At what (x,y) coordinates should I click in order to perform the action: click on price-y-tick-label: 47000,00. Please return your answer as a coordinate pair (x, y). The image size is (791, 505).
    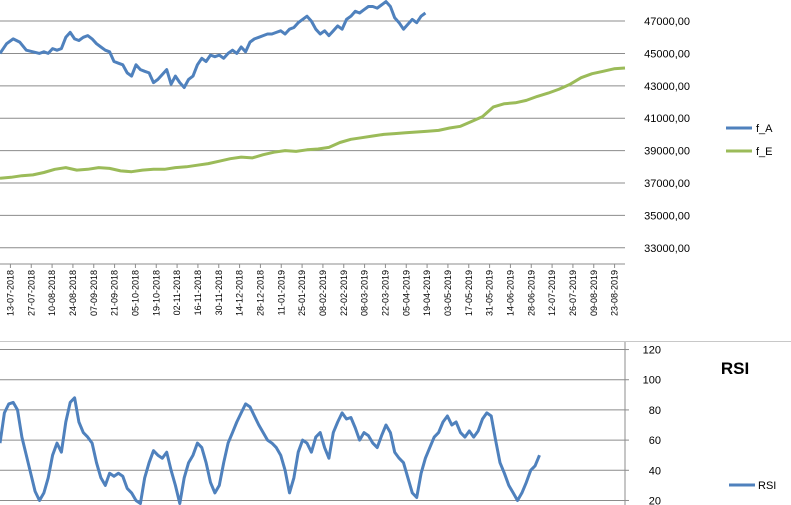
    Looking at the image, I should click on (667, 22).